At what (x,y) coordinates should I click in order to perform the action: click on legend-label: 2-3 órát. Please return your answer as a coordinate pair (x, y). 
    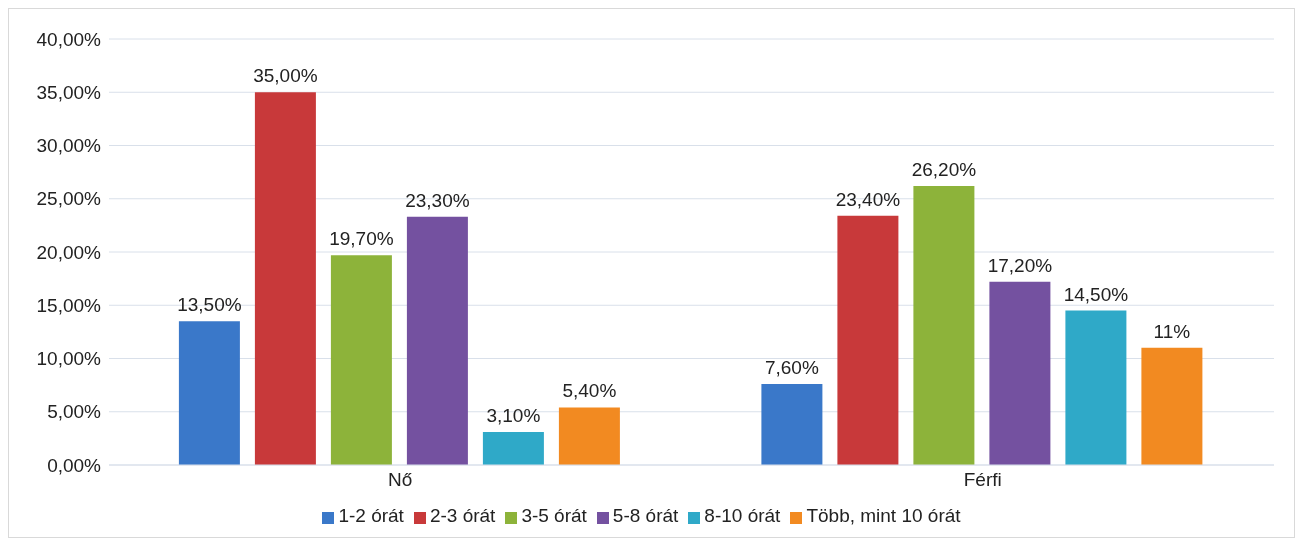
    Looking at the image, I should click on (462, 515).